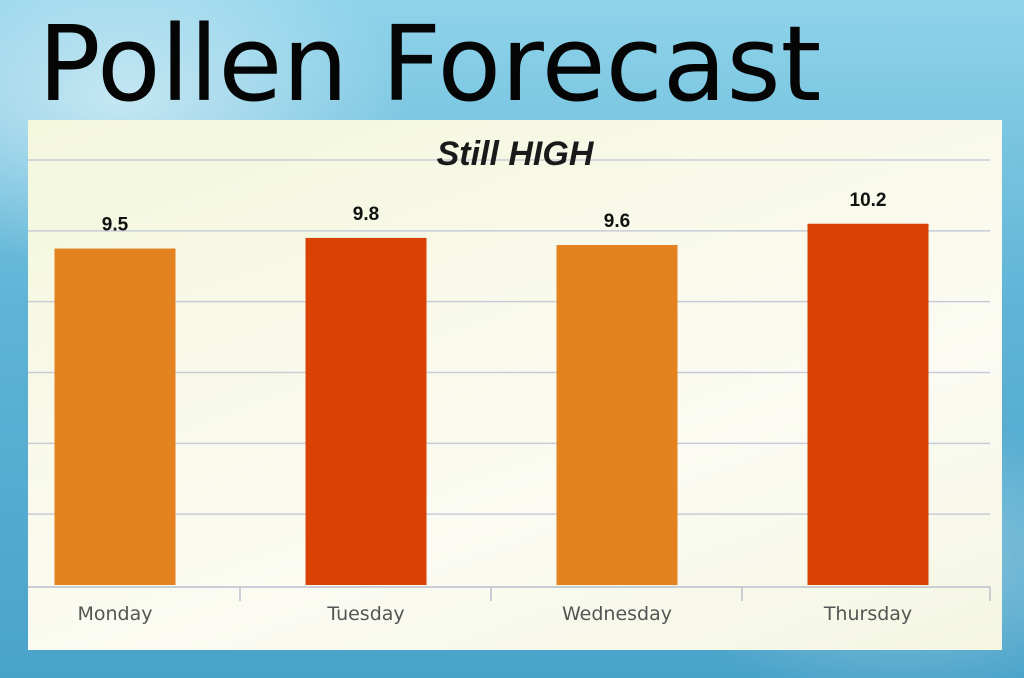  What do you see at coordinates (115, 225) in the screenshot?
I see `value-label: 9.5` at bounding box center [115, 225].